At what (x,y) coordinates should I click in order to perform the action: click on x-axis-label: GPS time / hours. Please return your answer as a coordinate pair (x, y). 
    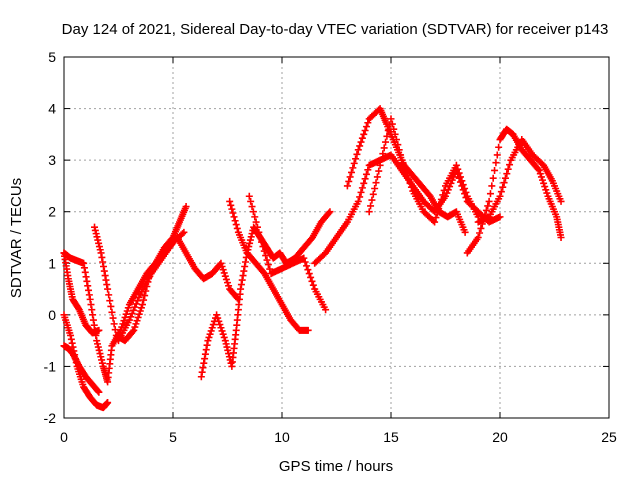
    Looking at the image, I should click on (336, 466).